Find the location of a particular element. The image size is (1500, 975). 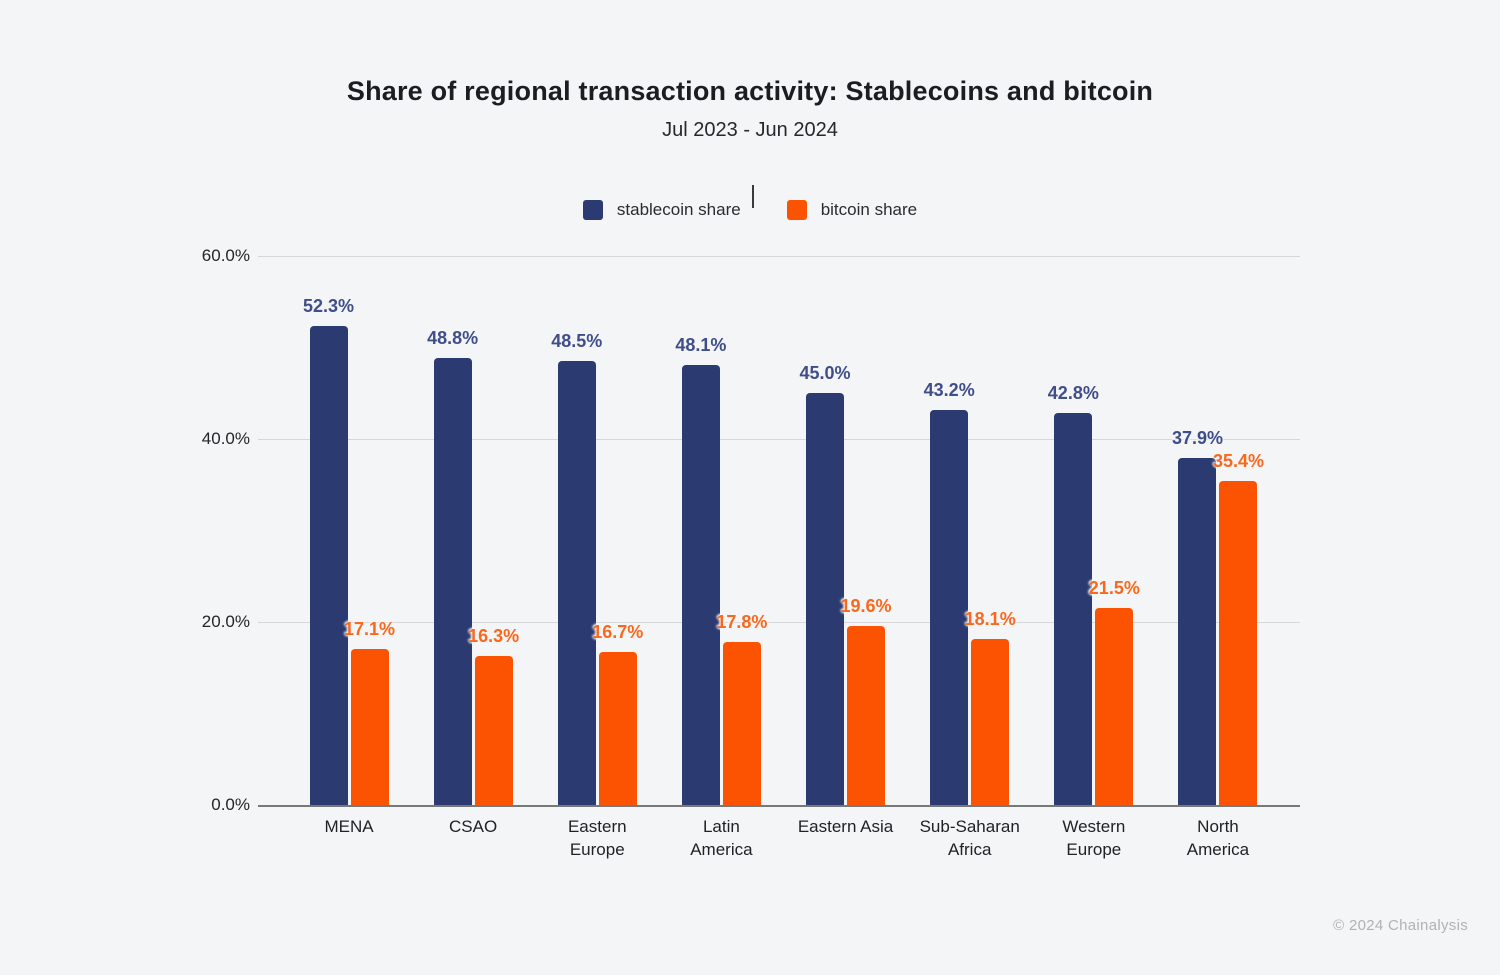

bitcoin-legend-swatch-icon is located at coordinates (796, 210).